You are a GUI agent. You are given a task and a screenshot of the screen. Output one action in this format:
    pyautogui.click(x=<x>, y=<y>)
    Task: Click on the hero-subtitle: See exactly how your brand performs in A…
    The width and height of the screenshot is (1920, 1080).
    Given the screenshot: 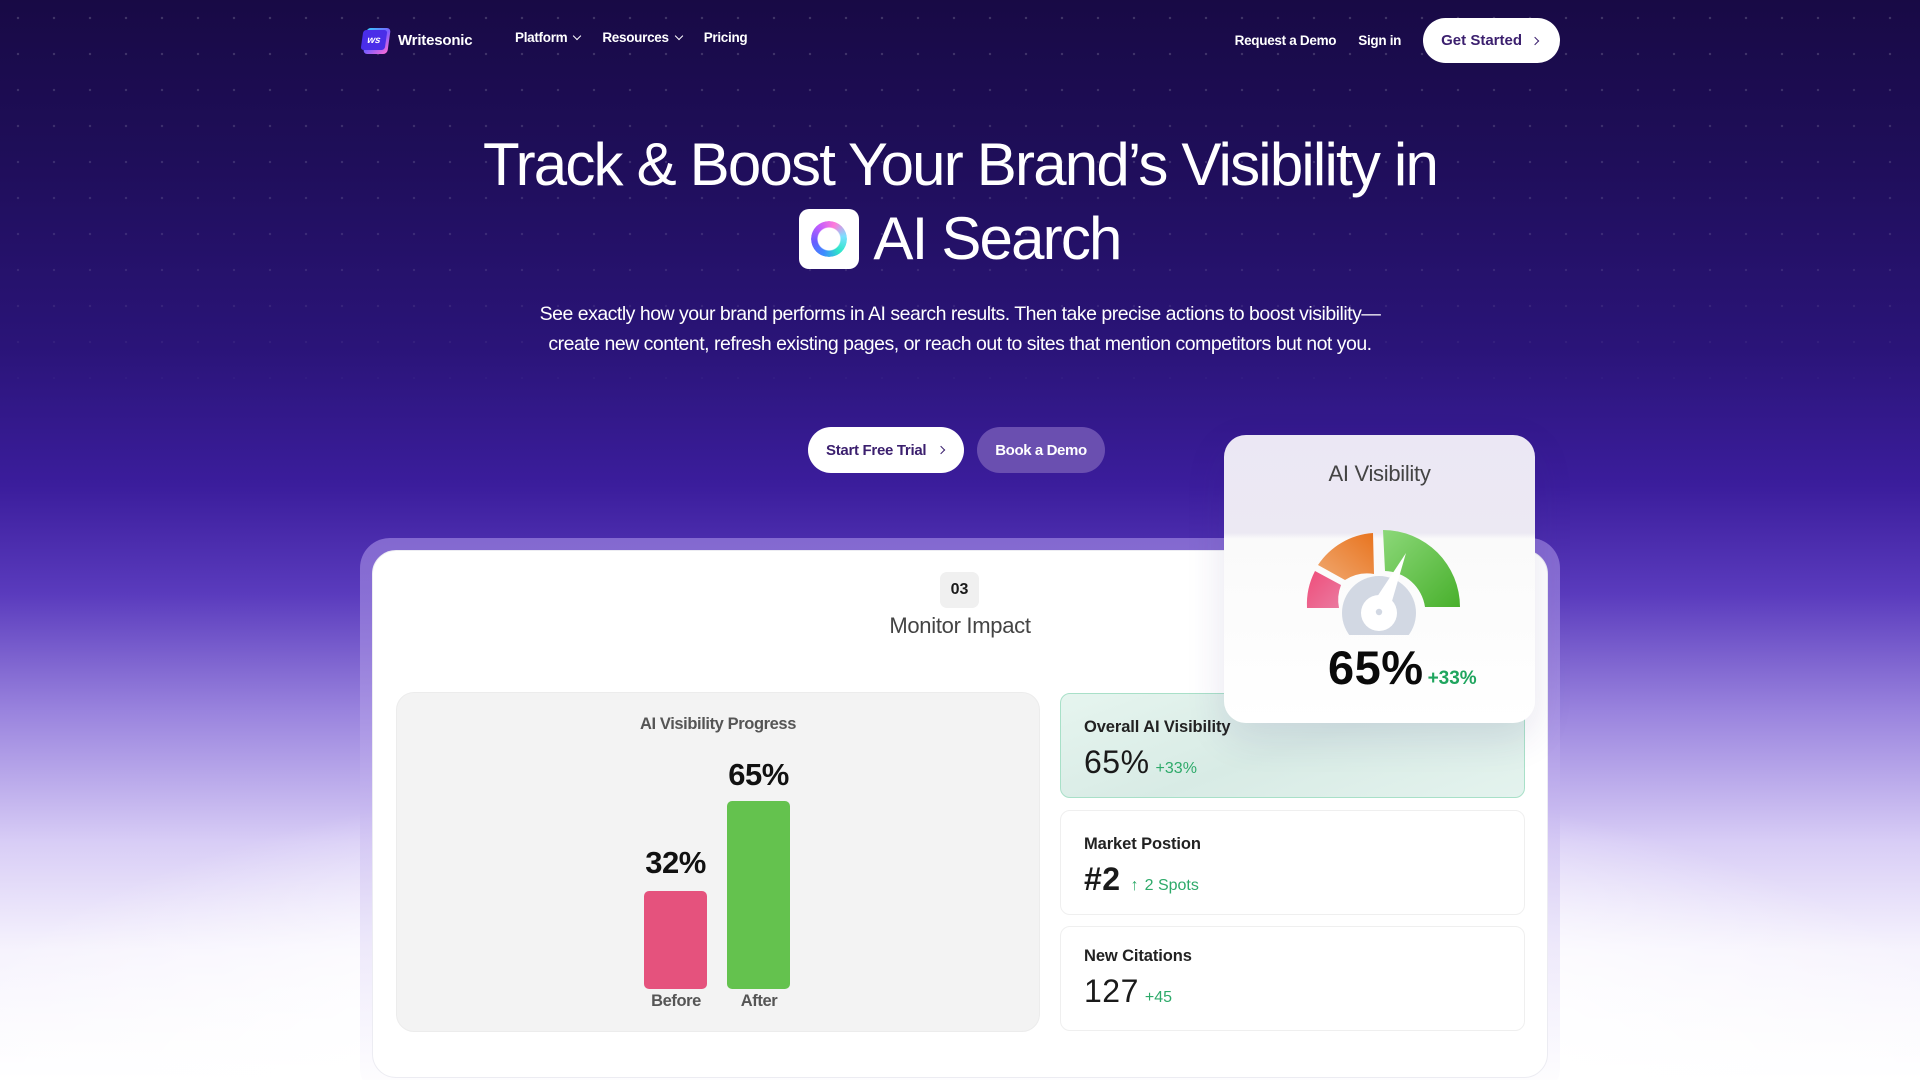 What is the action you would take?
    pyautogui.click(x=960, y=329)
    